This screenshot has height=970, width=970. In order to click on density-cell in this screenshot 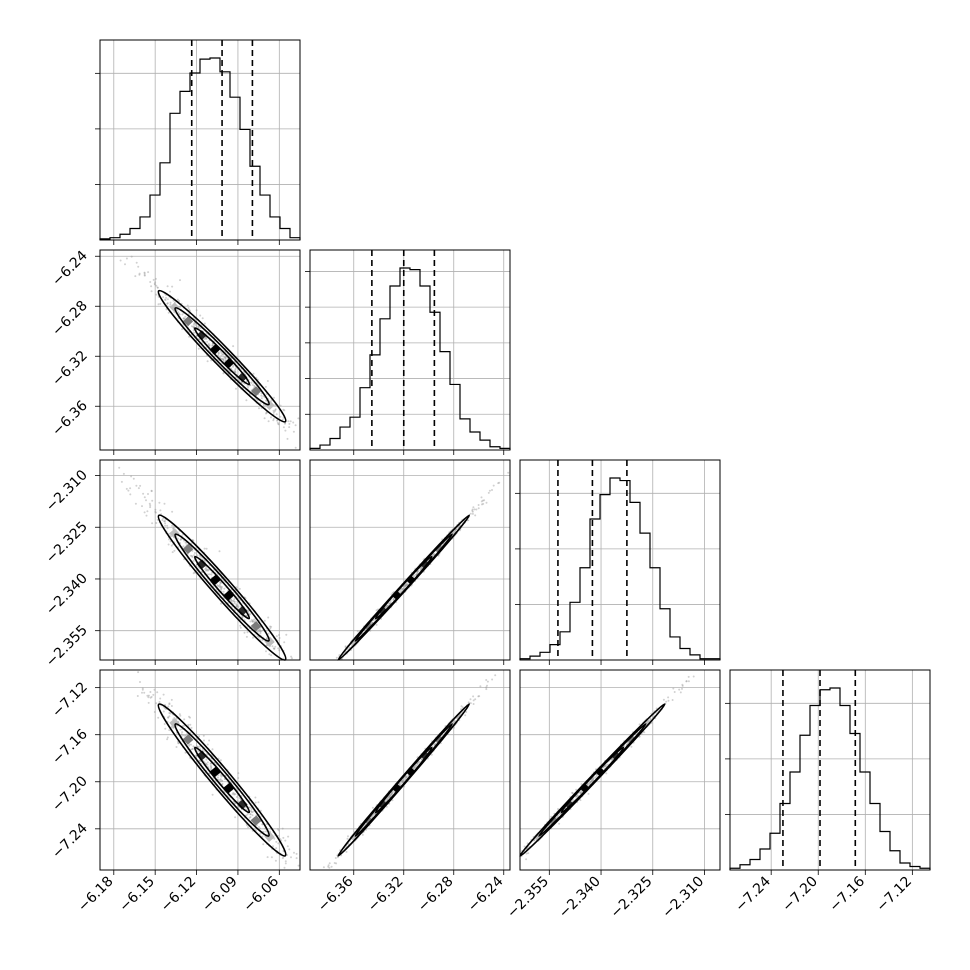, I will do `click(188, 321)`.